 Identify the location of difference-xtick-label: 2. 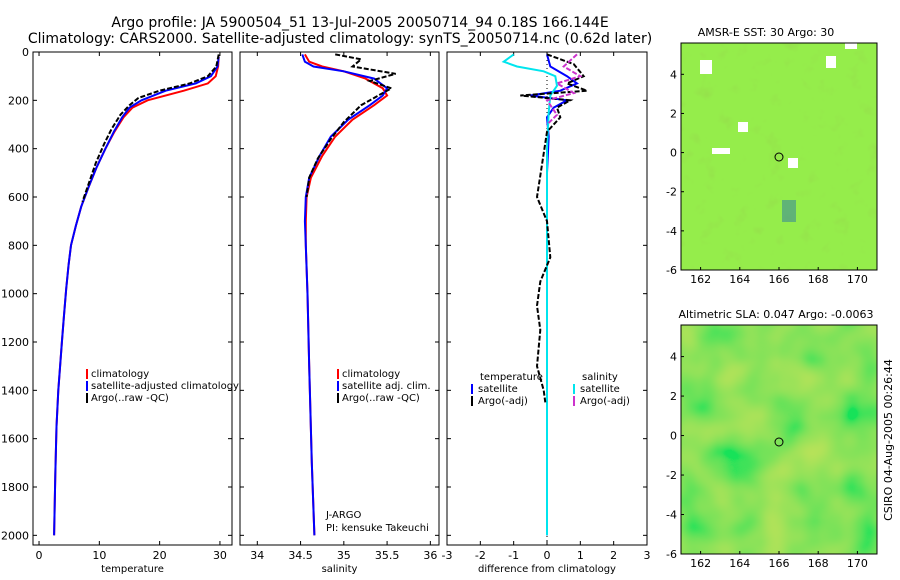
(613, 555).